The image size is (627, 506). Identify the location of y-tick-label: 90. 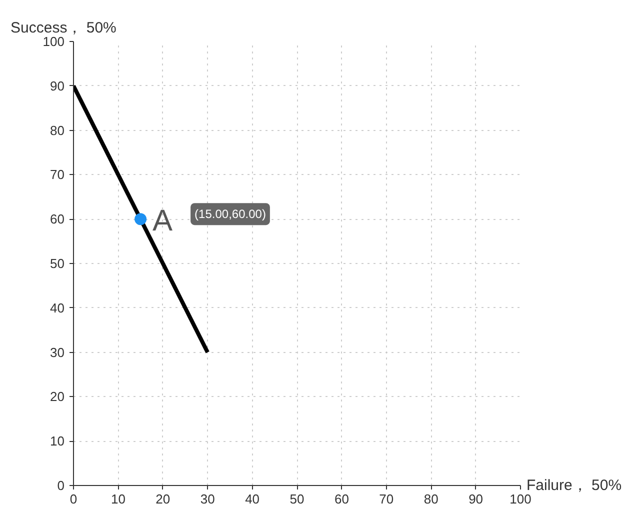
(57, 86).